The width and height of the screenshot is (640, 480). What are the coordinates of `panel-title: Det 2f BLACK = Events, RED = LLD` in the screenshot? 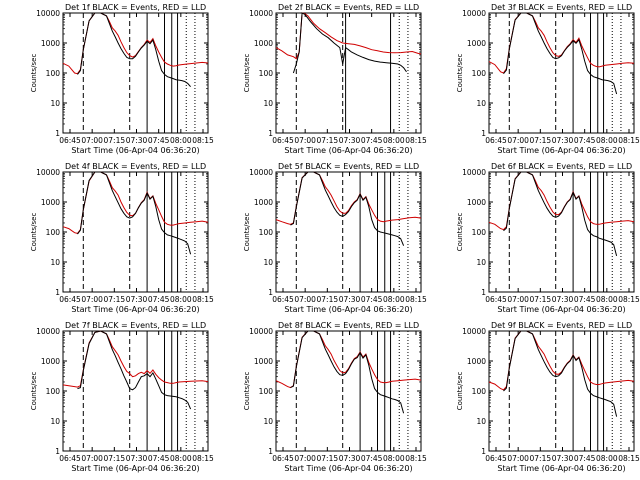 It's located at (348, 7).